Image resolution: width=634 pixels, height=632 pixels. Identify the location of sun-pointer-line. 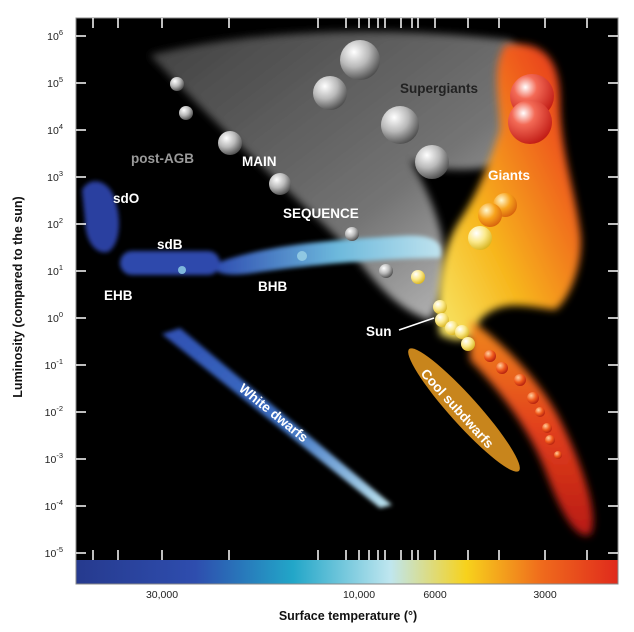
(416, 324).